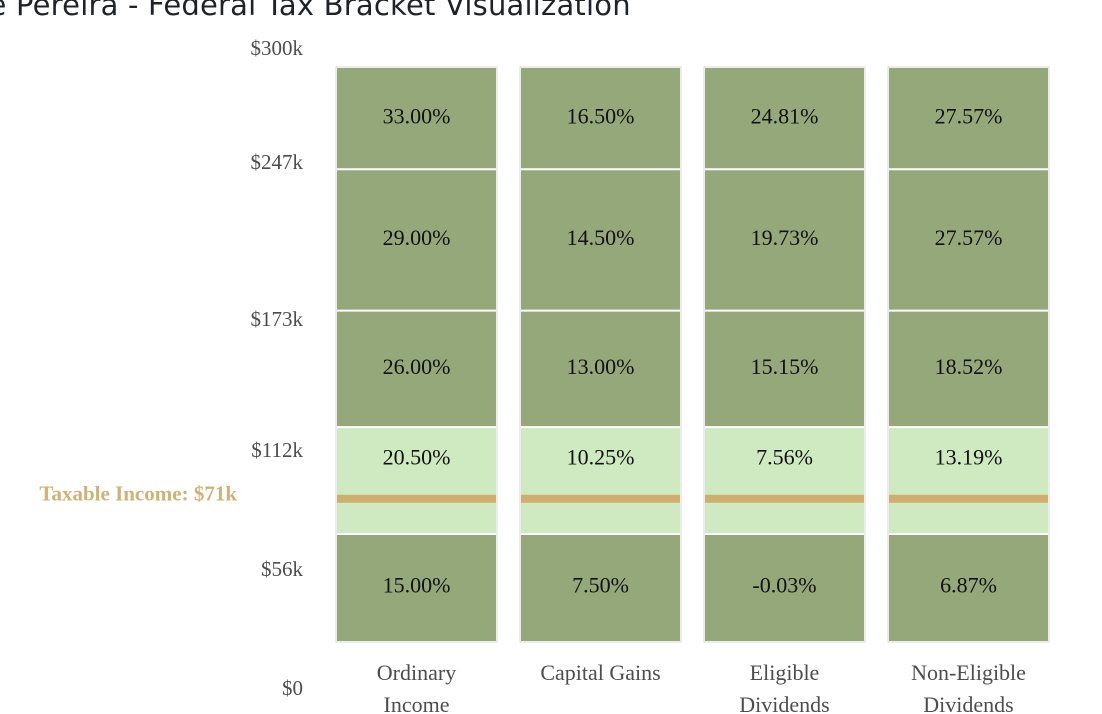 This screenshot has width=1102, height=714. I want to click on bracket-rate-label: 15.15%, so click(785, 366).